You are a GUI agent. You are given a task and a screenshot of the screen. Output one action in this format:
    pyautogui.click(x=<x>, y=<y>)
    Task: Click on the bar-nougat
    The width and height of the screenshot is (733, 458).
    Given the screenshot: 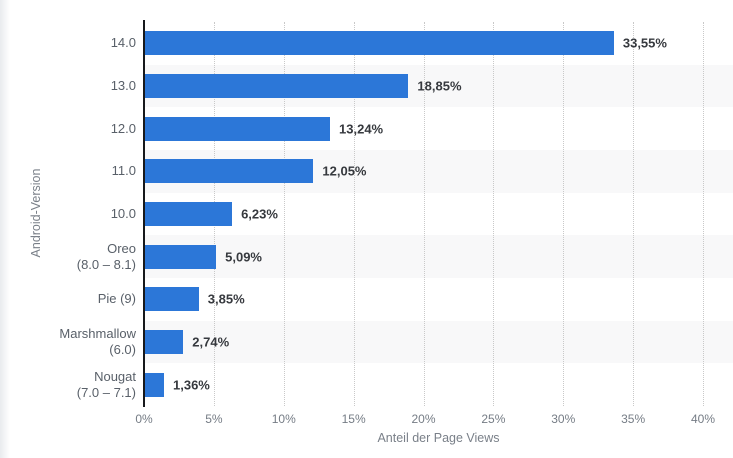 What is the action you would take?
    pyautogui.click(x=154, y=384)
    